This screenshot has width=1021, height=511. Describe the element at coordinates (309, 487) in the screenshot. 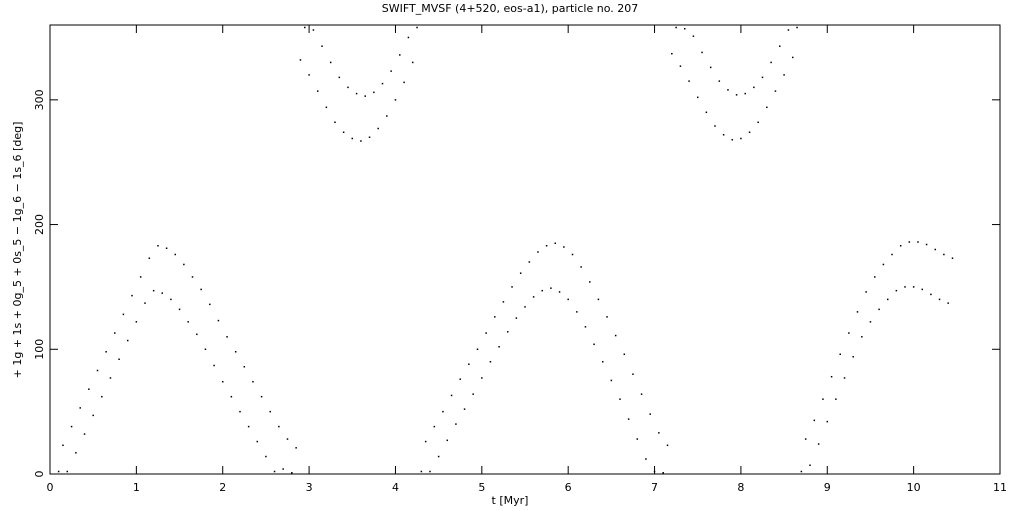

I see `x-tick-label: 3` at that location.